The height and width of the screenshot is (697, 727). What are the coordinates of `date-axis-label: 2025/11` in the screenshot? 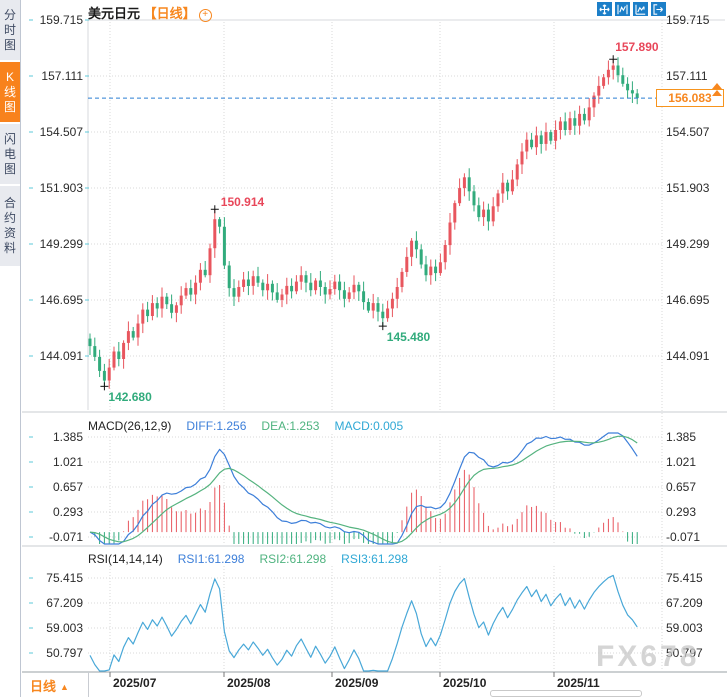 It's located at (578, 683).